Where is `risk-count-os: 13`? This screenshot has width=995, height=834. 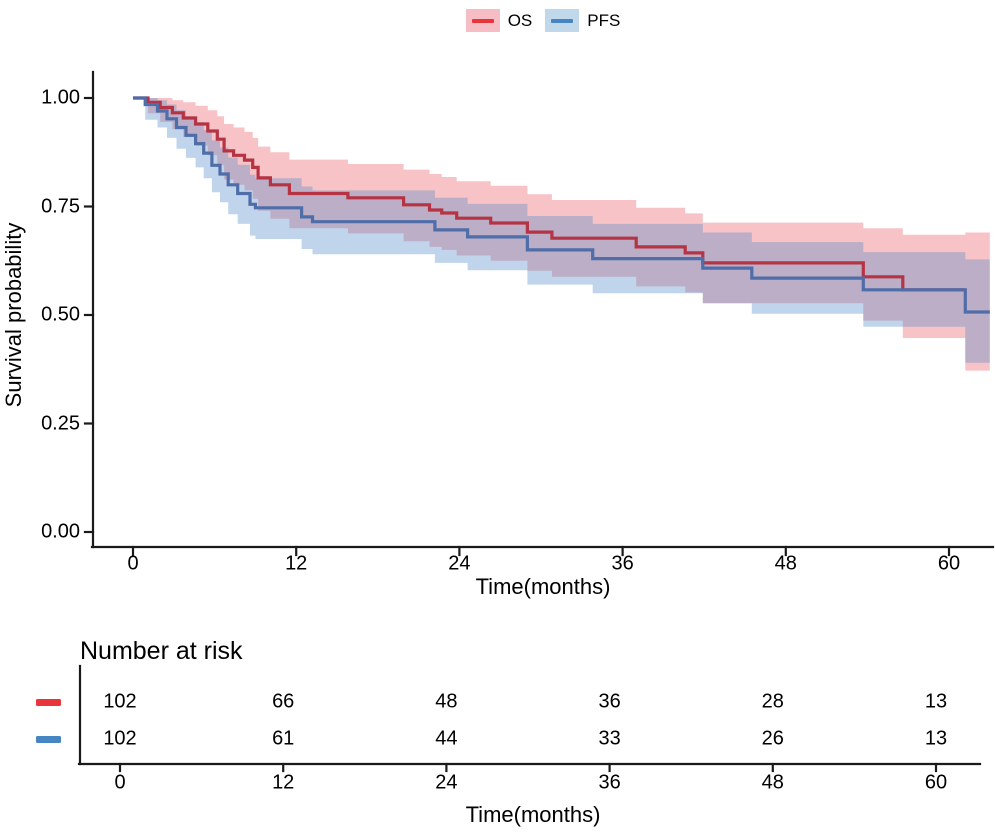 risk-count-os: 13 is located at coordinates (936, 701).